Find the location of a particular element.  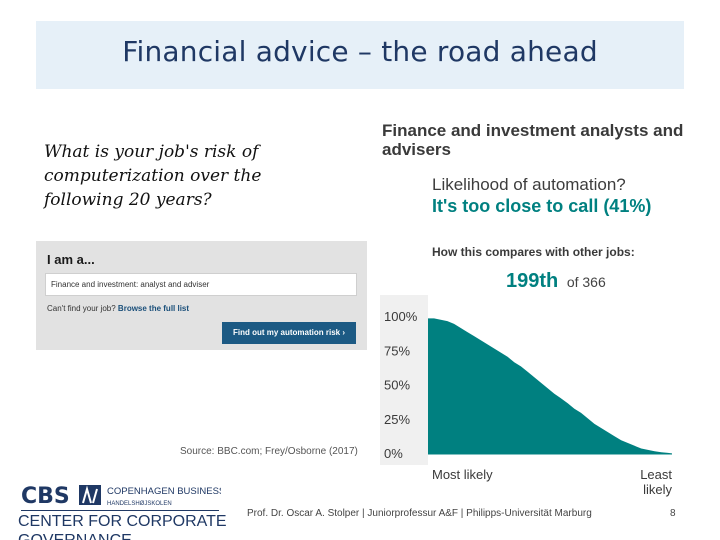

logo-divider is located at coordinates (120, 510).